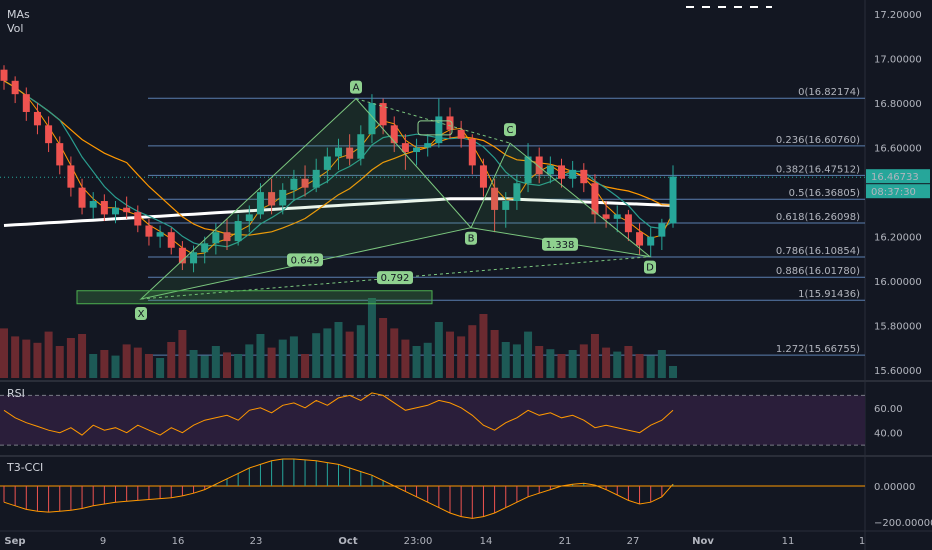 The image size is (932, 550). I want to click on time-tick-label: Sep, so click(14, 541).